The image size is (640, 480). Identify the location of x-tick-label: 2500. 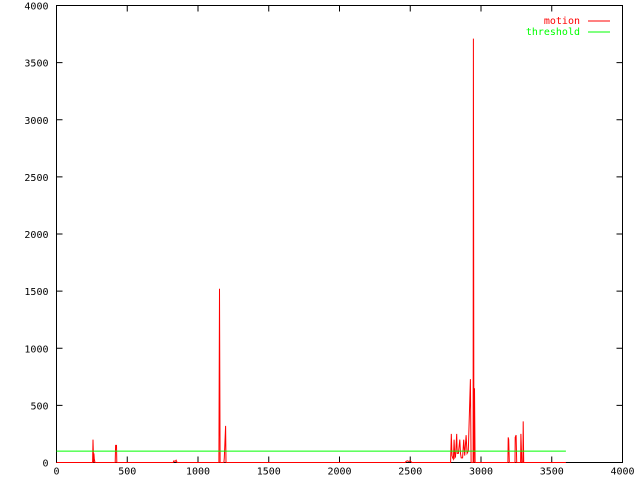
(410, 472).